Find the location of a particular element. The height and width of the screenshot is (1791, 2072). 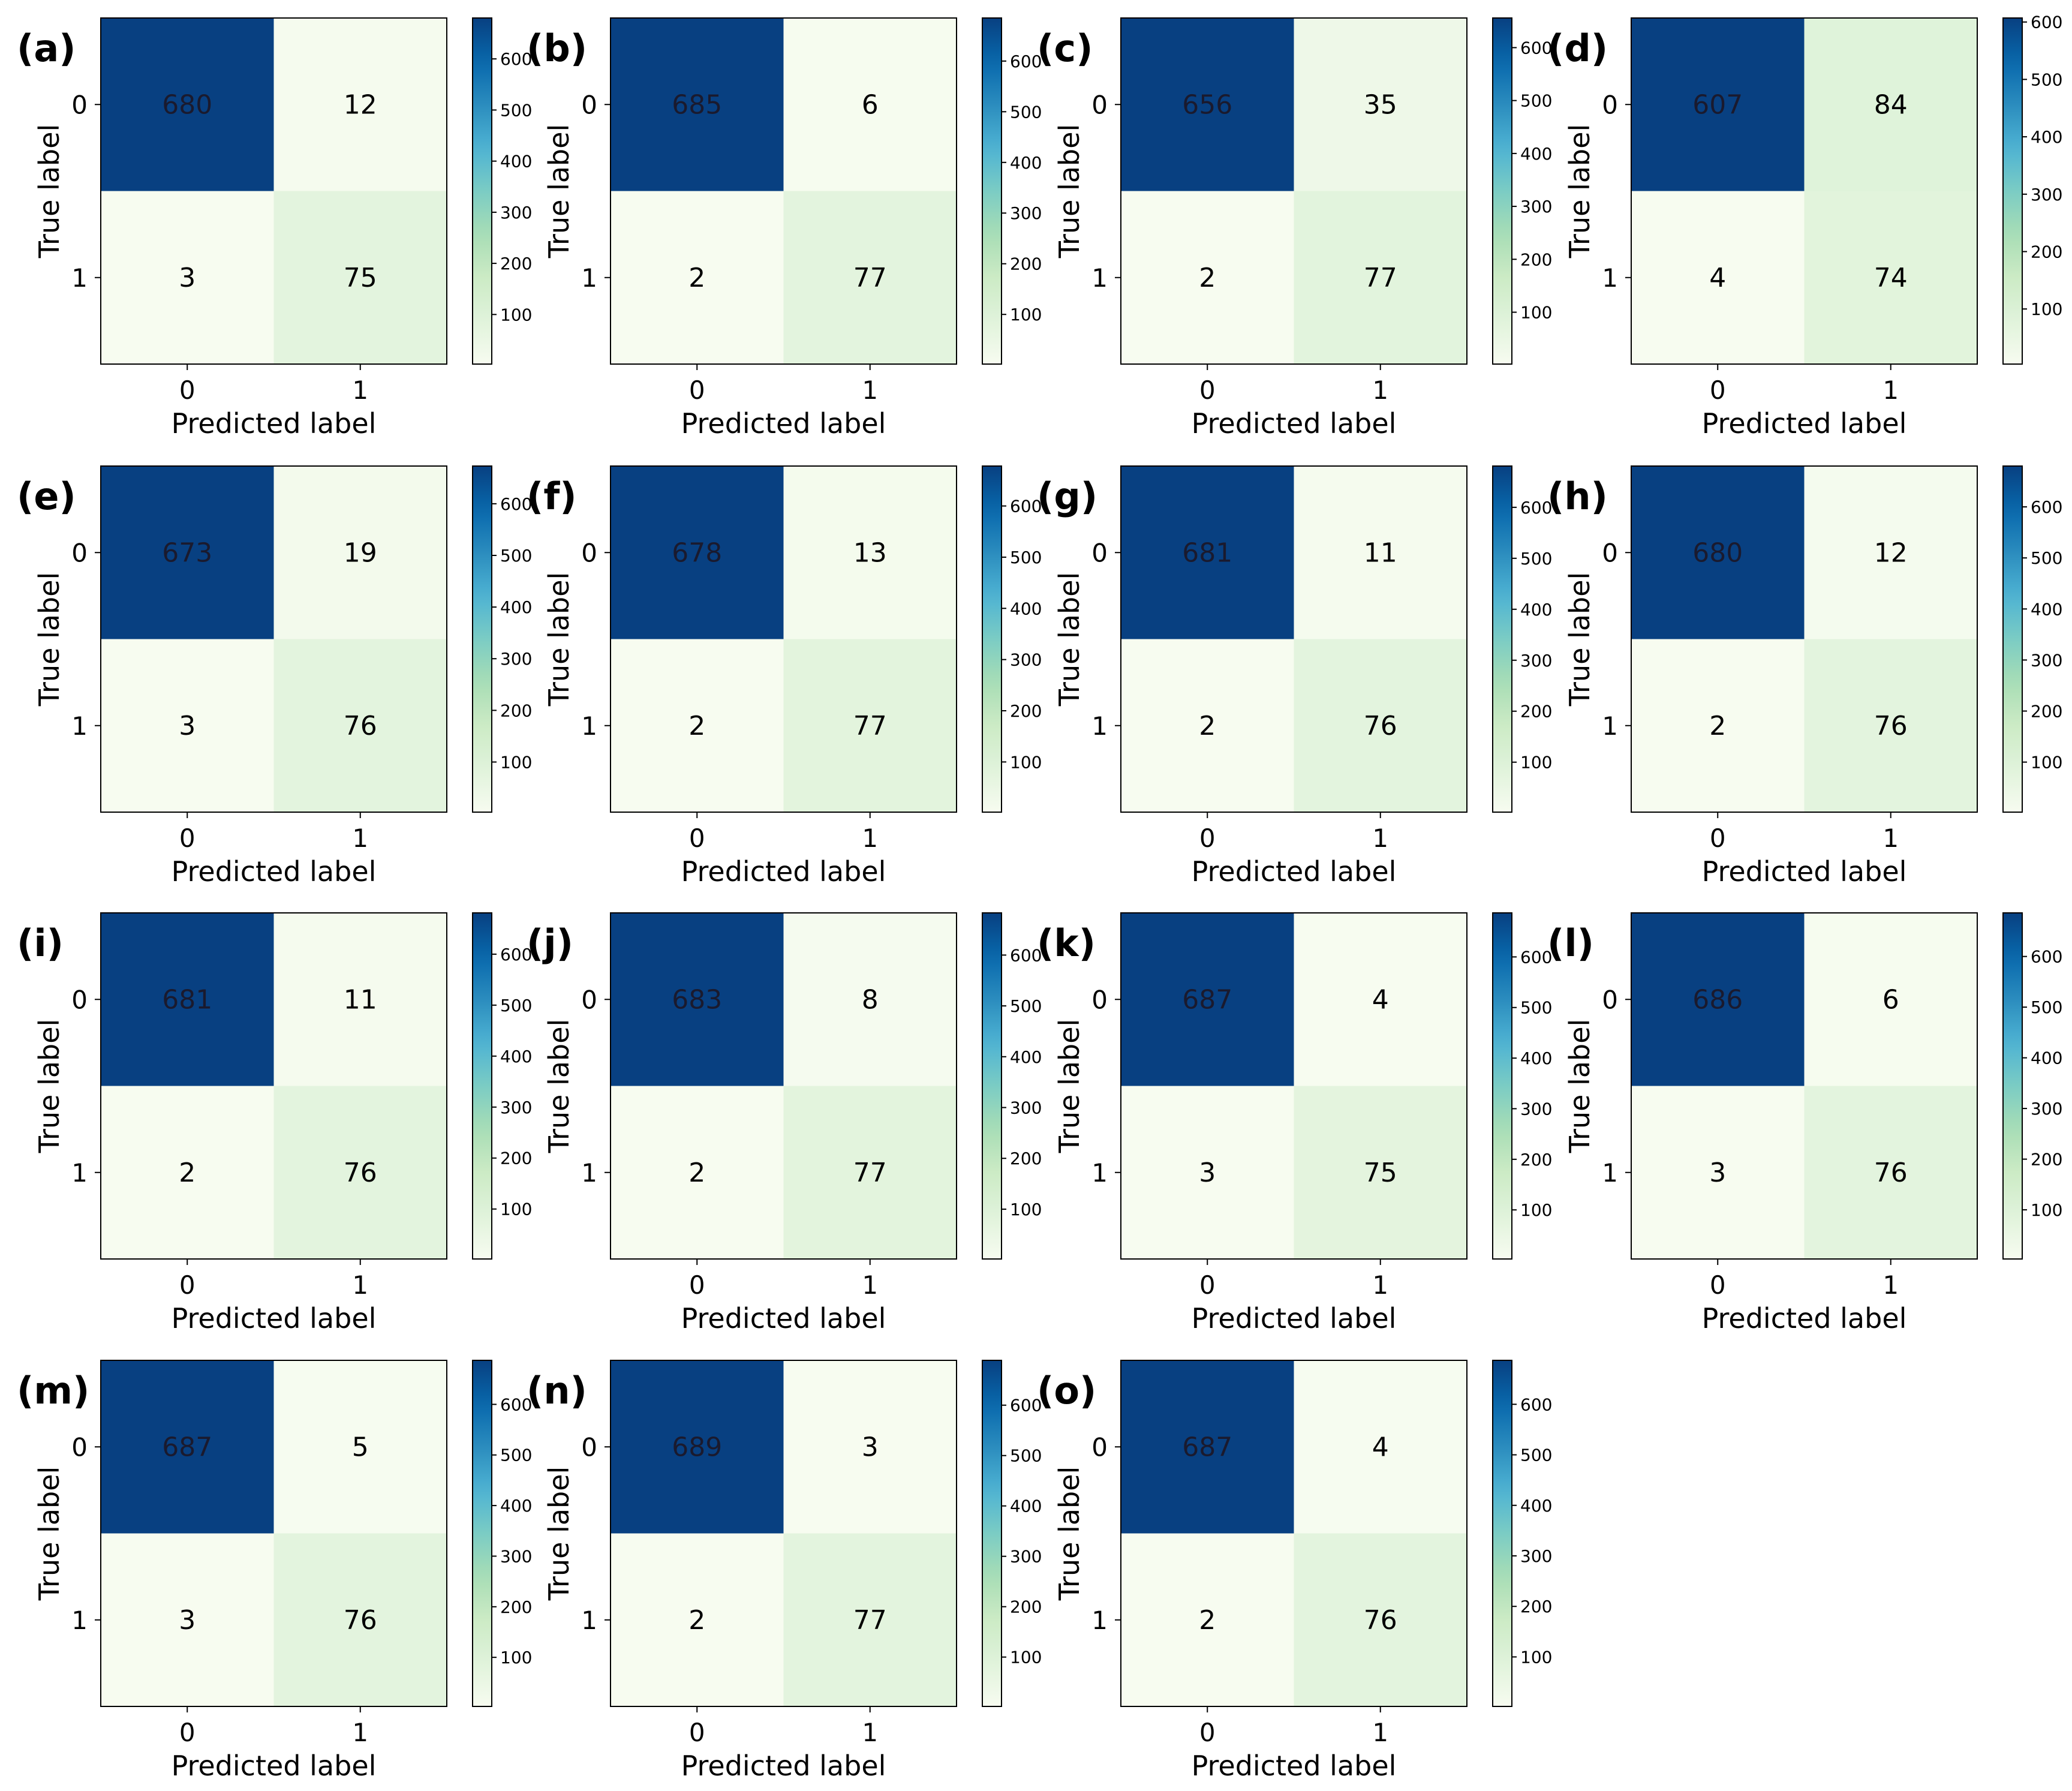

panel-letter-label: (g) is located at coordinates (1067, 496).